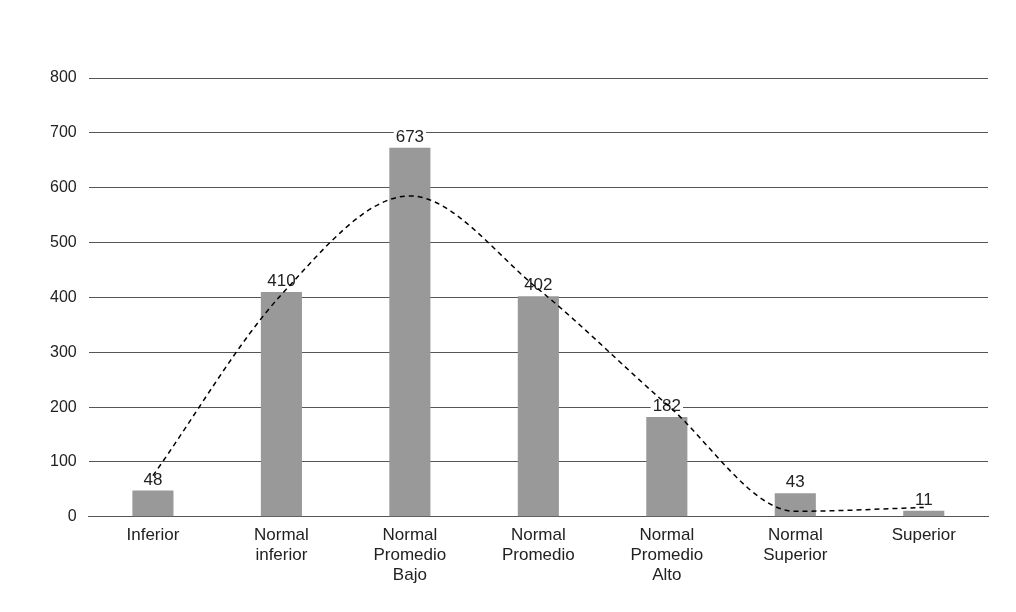 This screenshot has width=1016, height=612. I want to click on x-tick-label: Normal Promedio, so click(538, 544).